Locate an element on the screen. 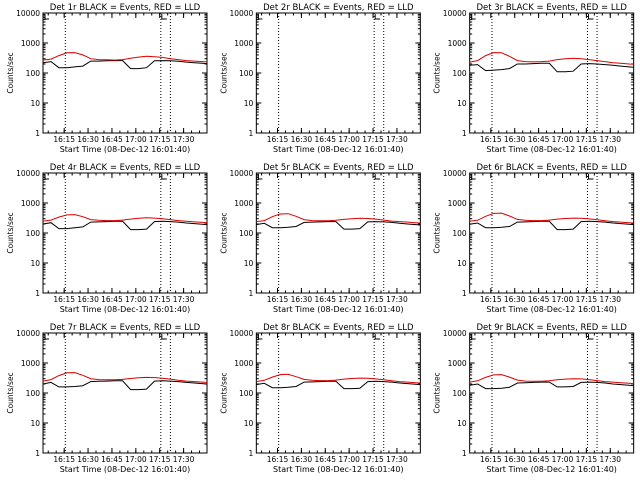 This screenshot has width=640, height=480. panel-title: Det 9r BLACK = Events, RED = LLD is located at coordinates (551, 328).